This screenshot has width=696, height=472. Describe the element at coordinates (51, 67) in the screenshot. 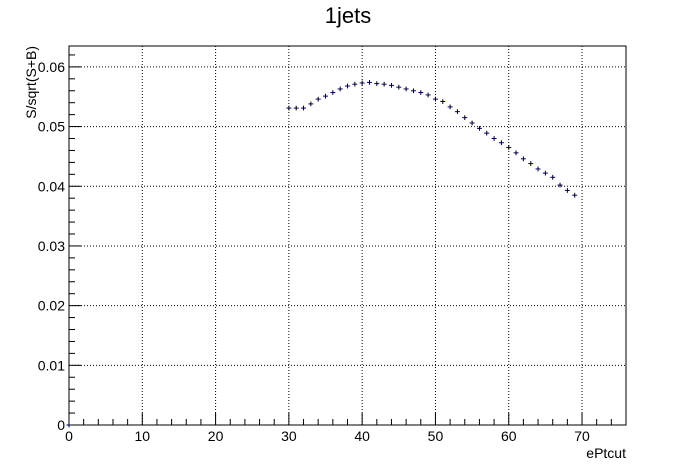

I see `y-tick-label: 0.06` at that location.